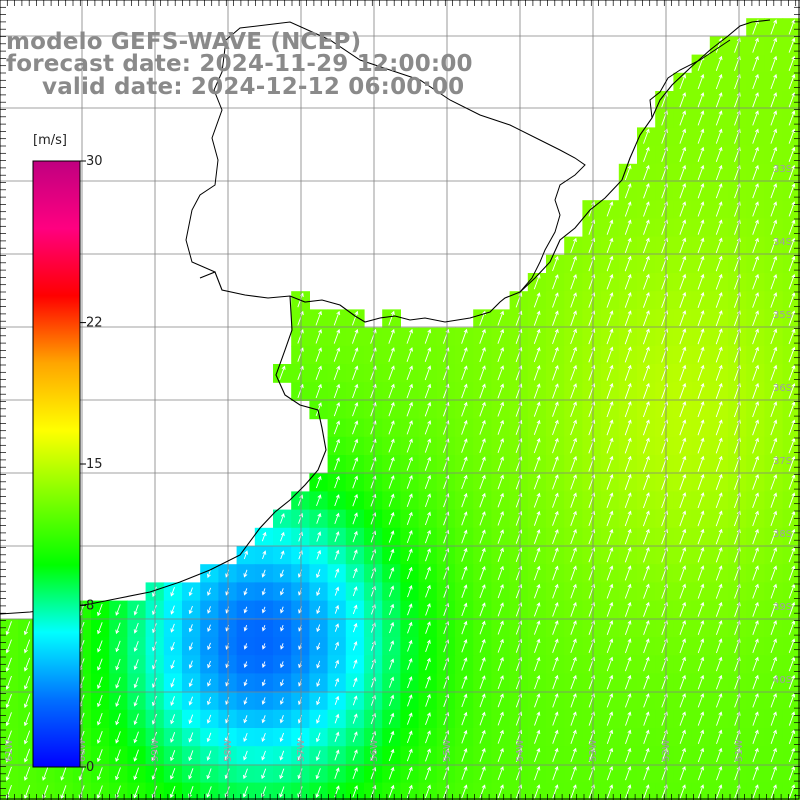 This screenshot has width=800, height=800. Describe the element at coordinates (739, 750) in the screenshot. I see `longitude-label: 51W` at that location.